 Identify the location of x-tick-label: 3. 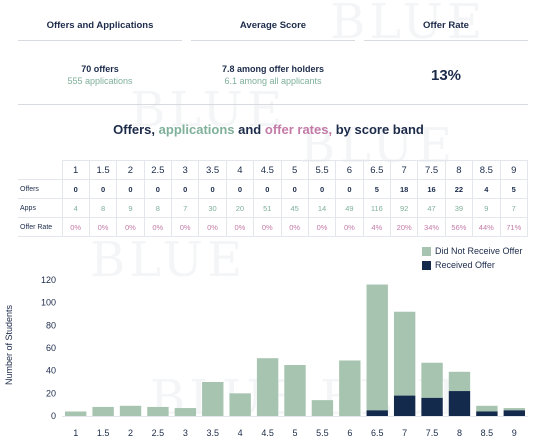
(185, 433).